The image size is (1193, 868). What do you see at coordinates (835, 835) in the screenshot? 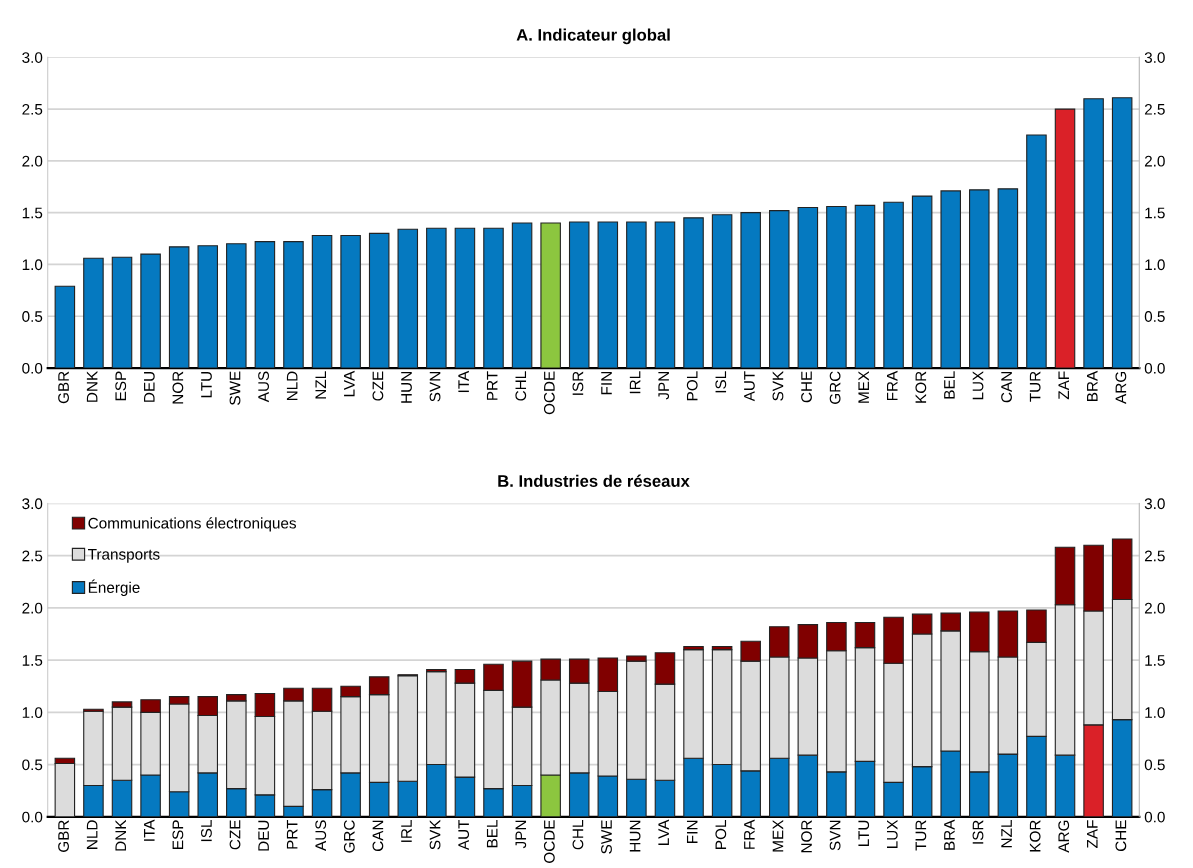
I see `x-tick-label: SVN` at bounding box center [835, 835].